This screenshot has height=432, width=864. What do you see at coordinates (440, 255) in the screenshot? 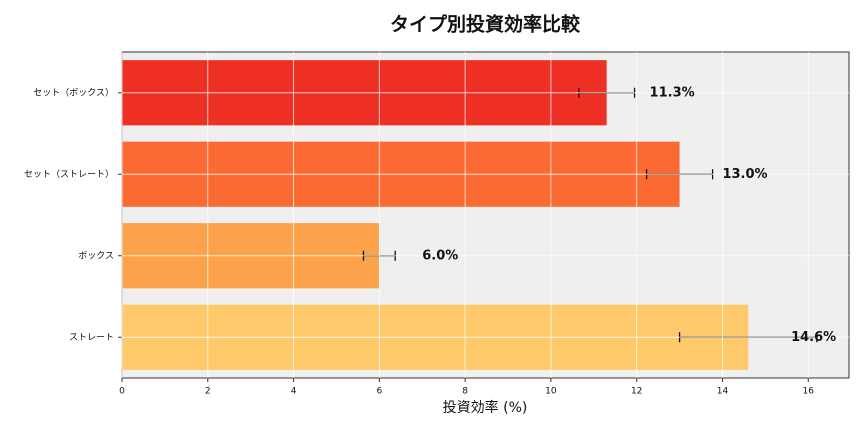
I see `value-label: 6.0%` at bounding box center [440, 255].